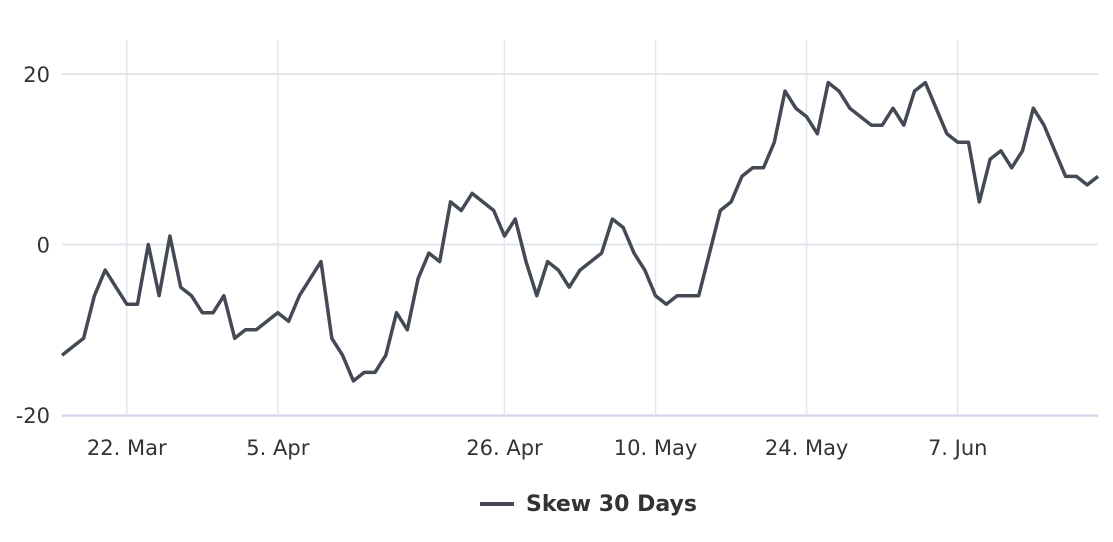 The width and height of the screenshot is (1113, 542). What do you see at coordinates (656, 448) in the screenshot?
I see `x-tick-label: 10. May` at bounding box center [656, 448].